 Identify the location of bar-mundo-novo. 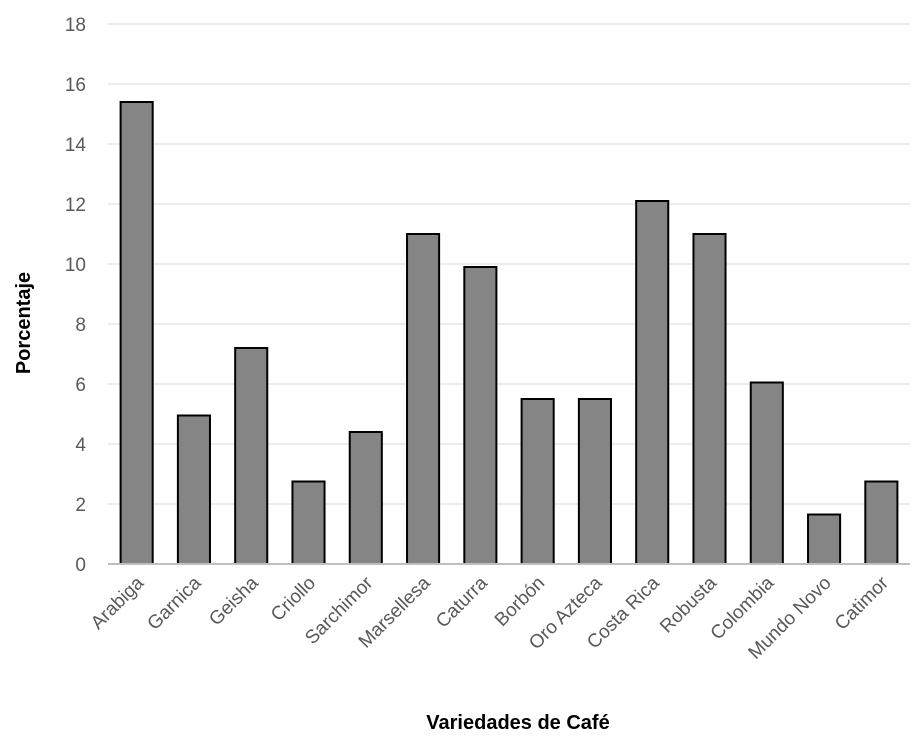
(824, 539).